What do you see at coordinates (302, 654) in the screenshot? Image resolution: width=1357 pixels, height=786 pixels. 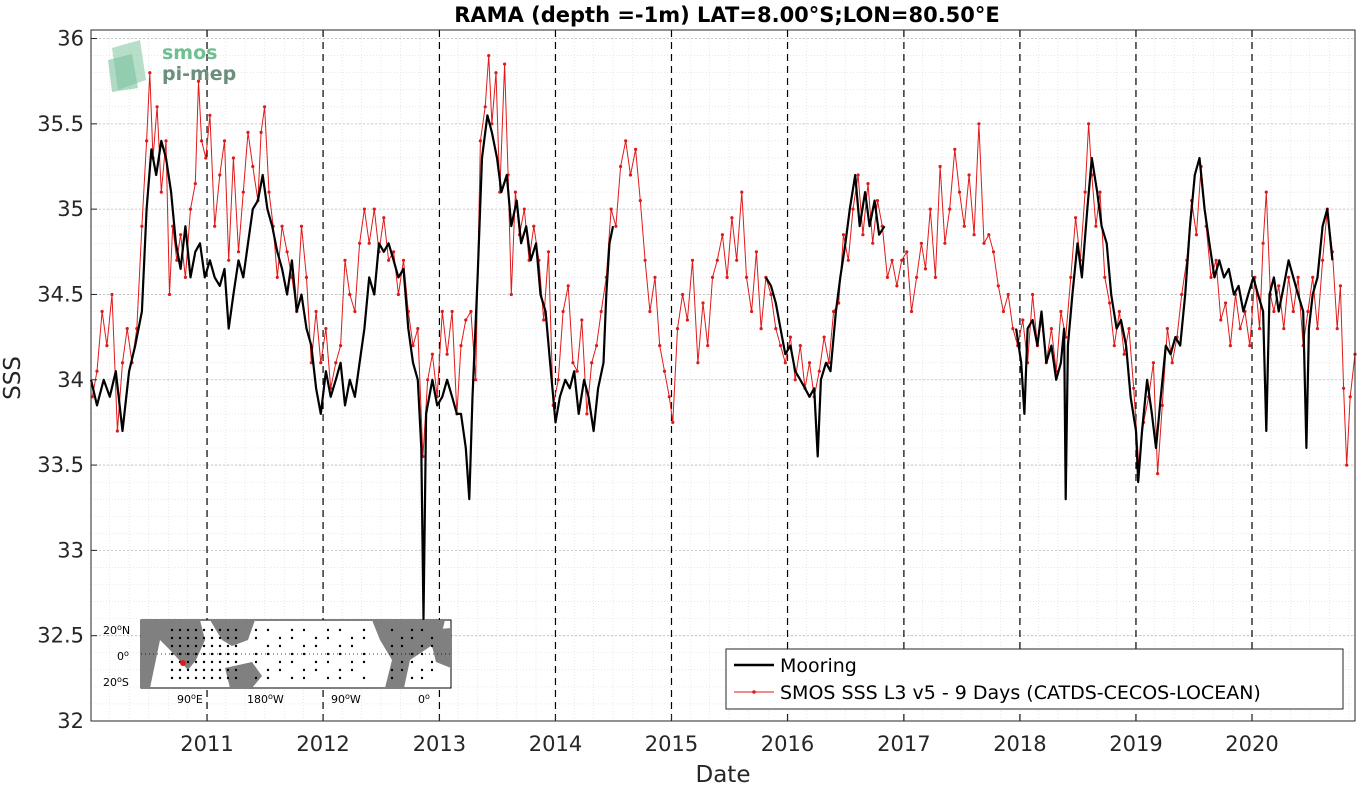 I see `mooring-array-dots` at bounding box center [302, 654].